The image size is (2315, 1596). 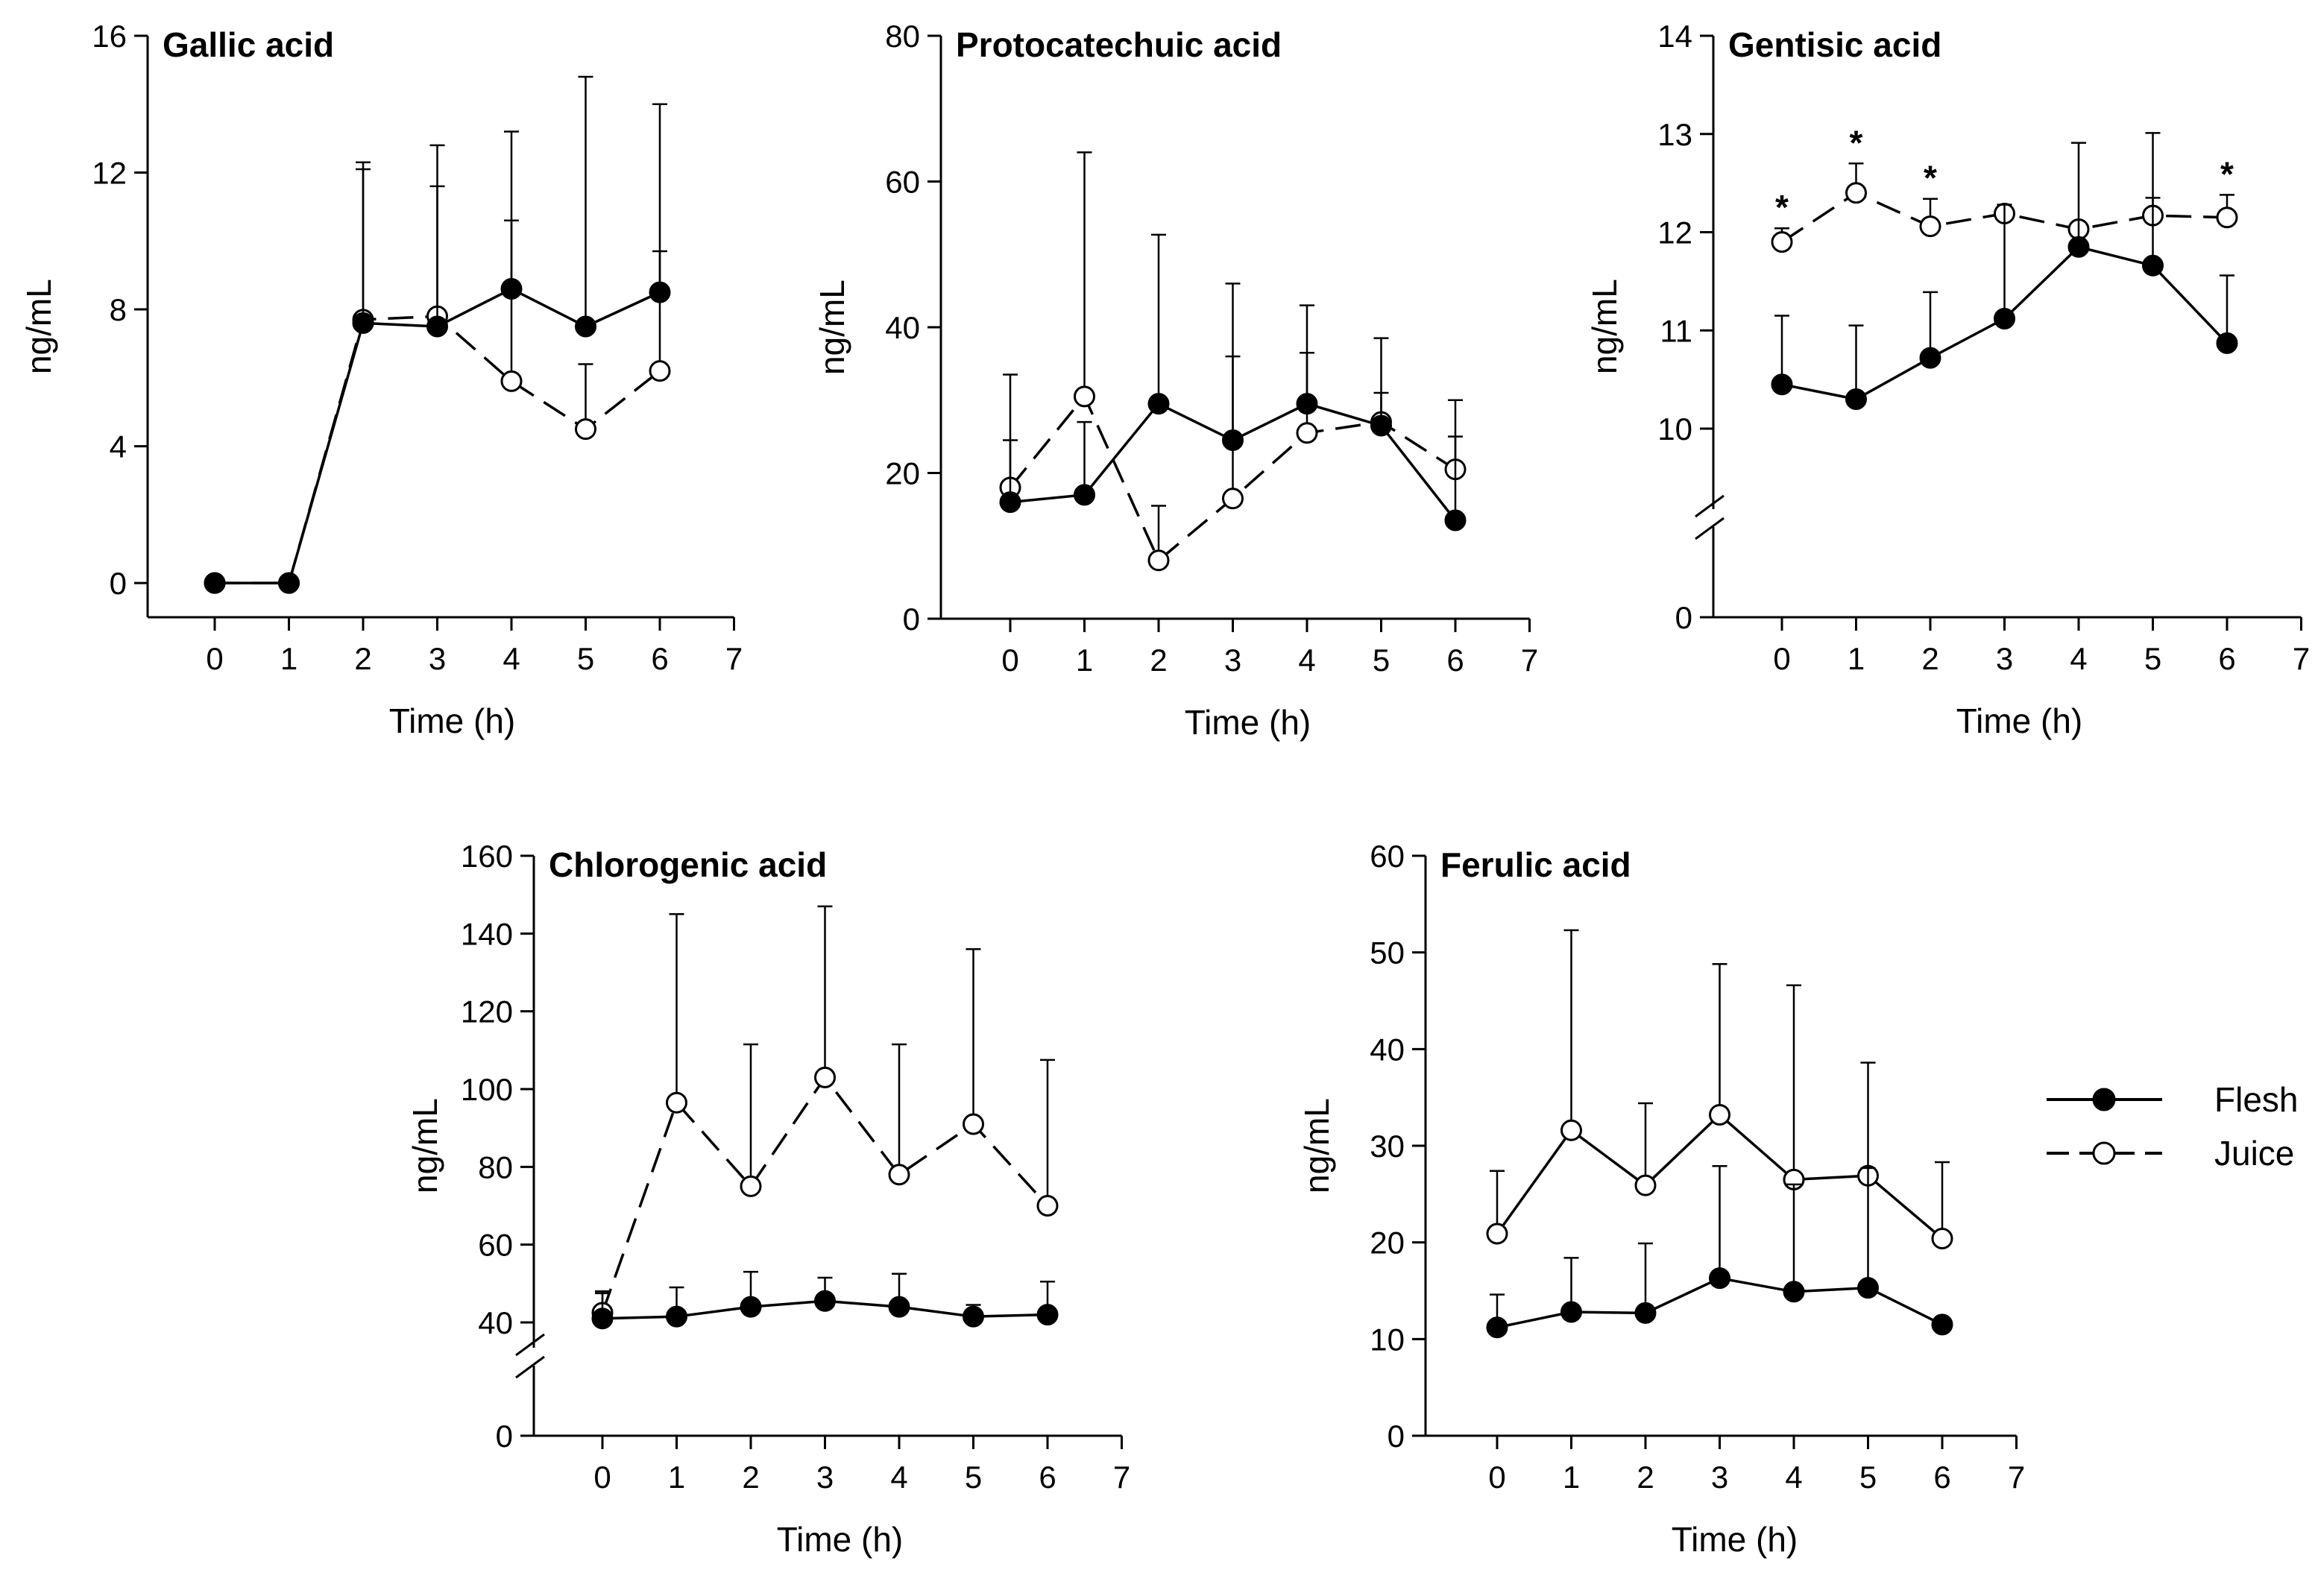 I want to click on legend-label-juice: Juice, so click(x=2254, y=1153).